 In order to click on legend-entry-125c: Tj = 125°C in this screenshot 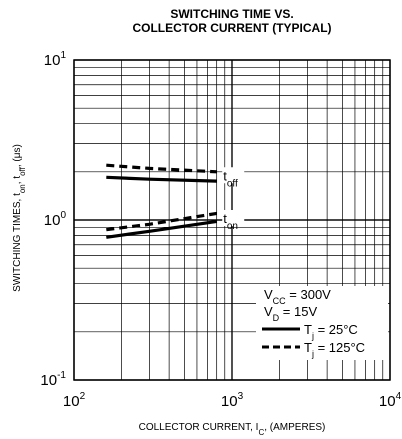, I will do `click(334, 349)`.